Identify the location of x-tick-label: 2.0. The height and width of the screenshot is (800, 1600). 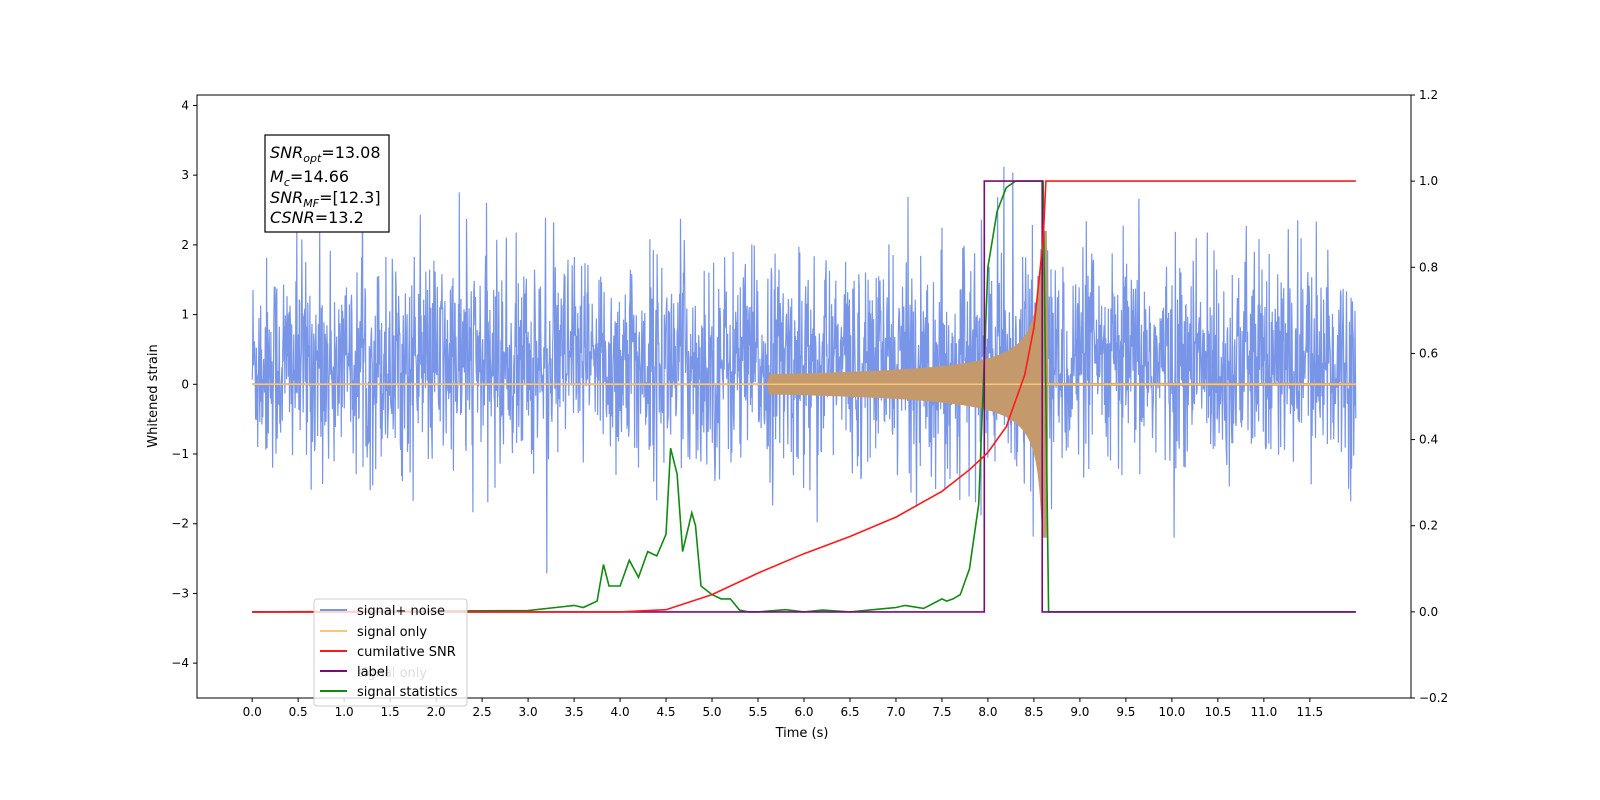
(436, 712).